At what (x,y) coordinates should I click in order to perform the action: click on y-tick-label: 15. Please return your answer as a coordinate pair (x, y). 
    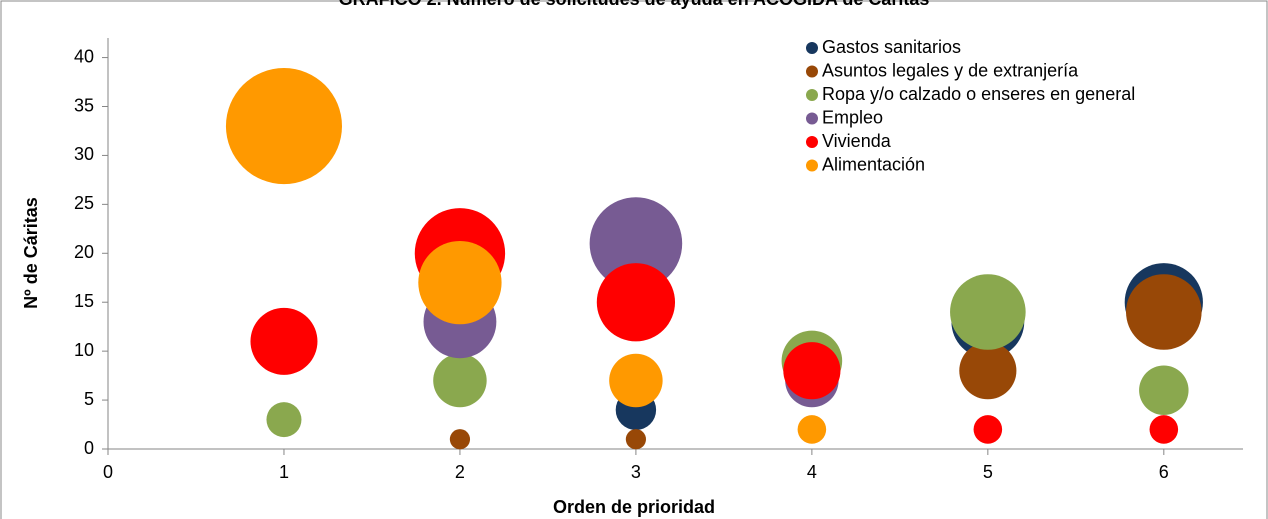
    Looking at the image, I should click on (84, 301).